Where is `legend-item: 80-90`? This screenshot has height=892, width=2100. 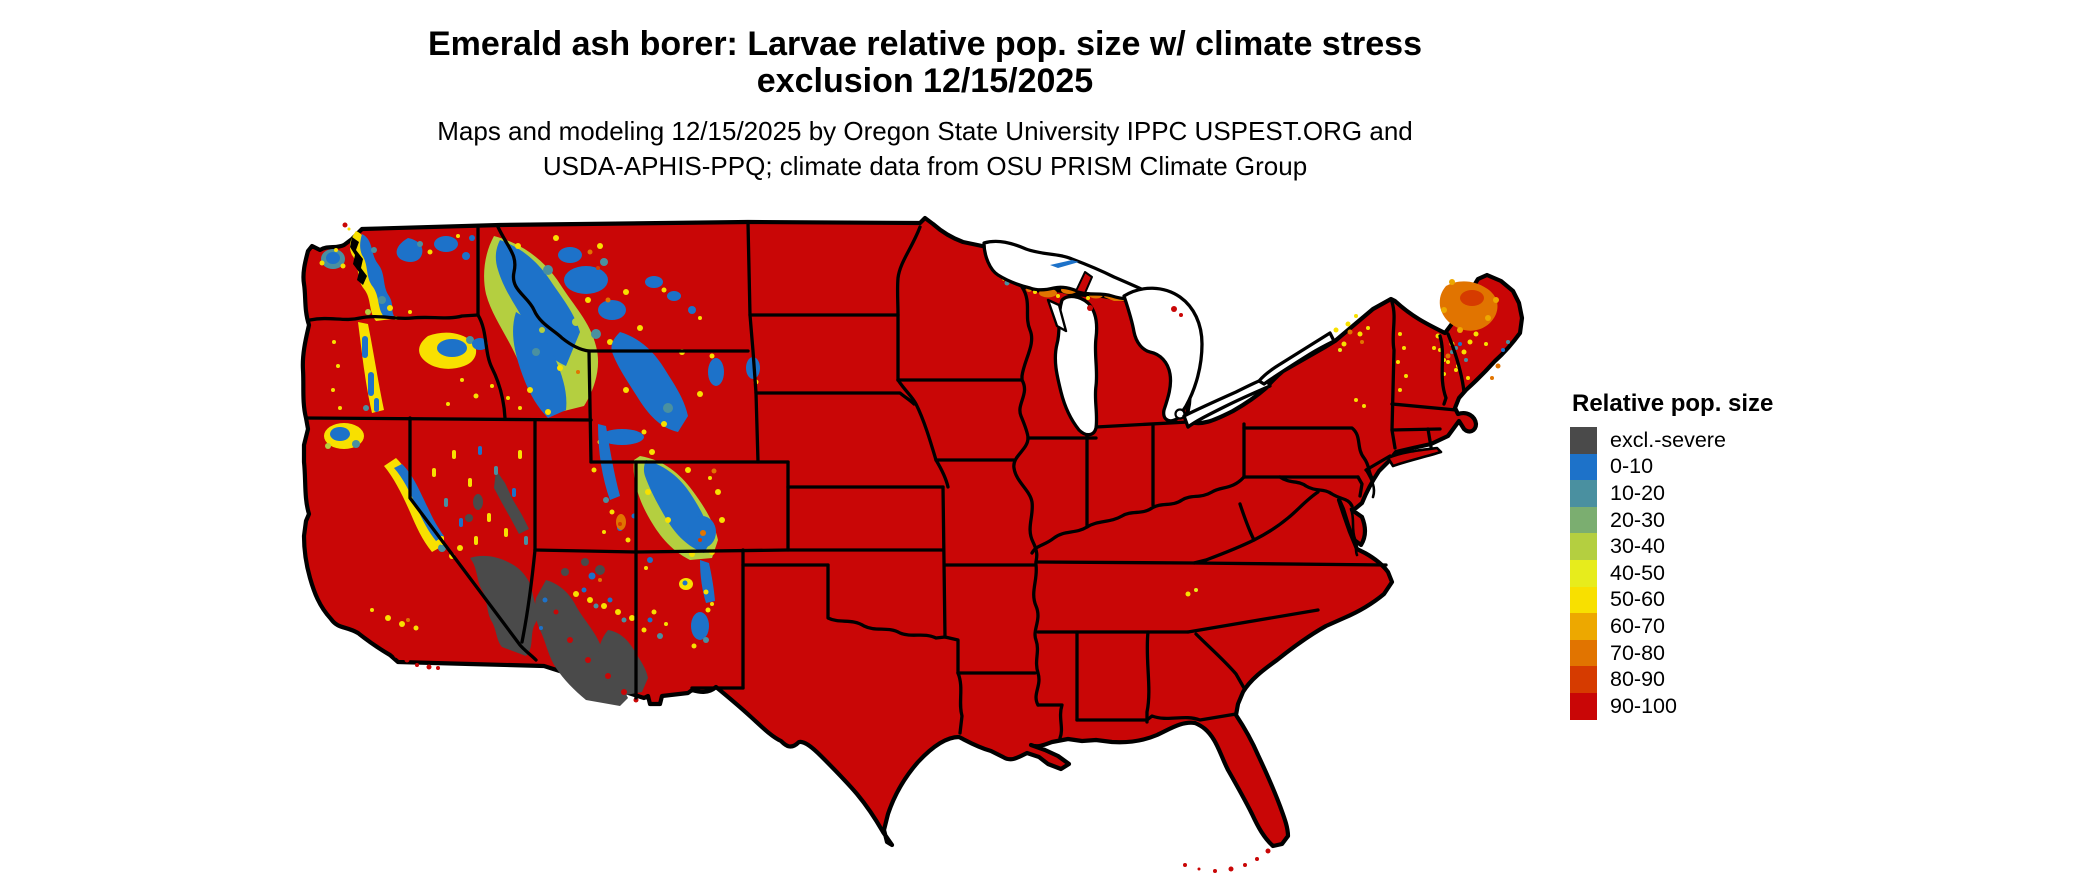 legend-item: 80-90 is located at coordinates (1680, 679).